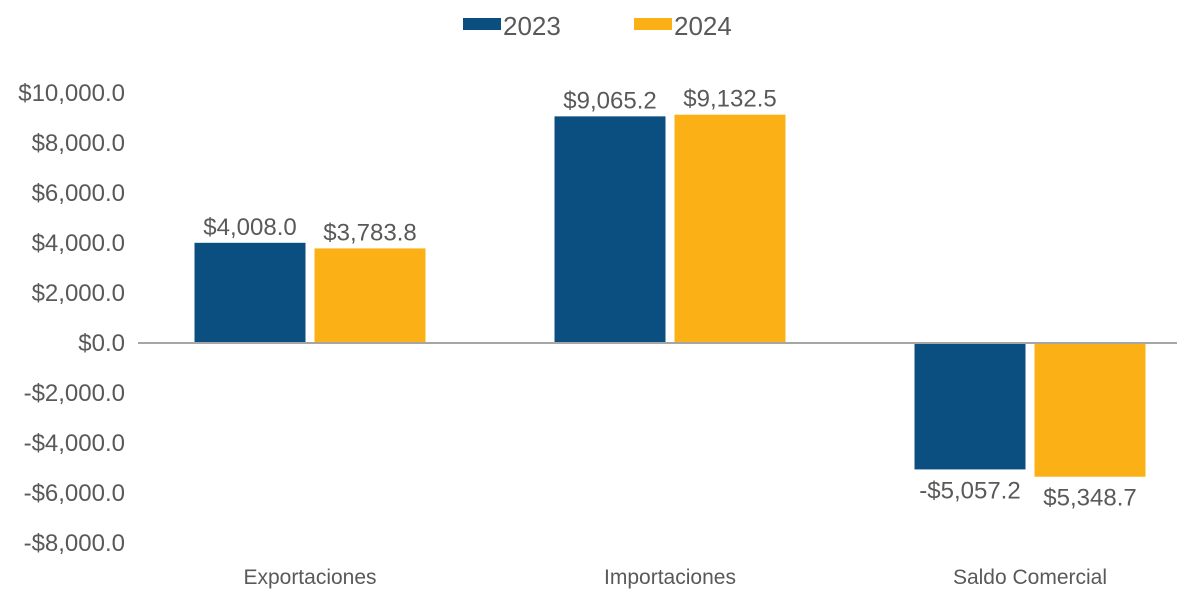  I want to click on y-tick-label: -$8,000.0, so click(74, 543).